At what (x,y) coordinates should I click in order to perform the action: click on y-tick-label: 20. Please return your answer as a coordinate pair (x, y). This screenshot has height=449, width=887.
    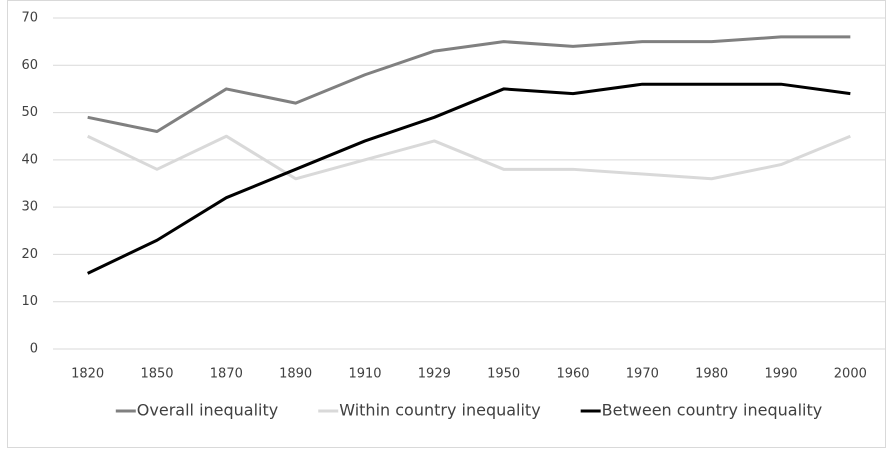
    Looking at the image, I should click on (29, 254).